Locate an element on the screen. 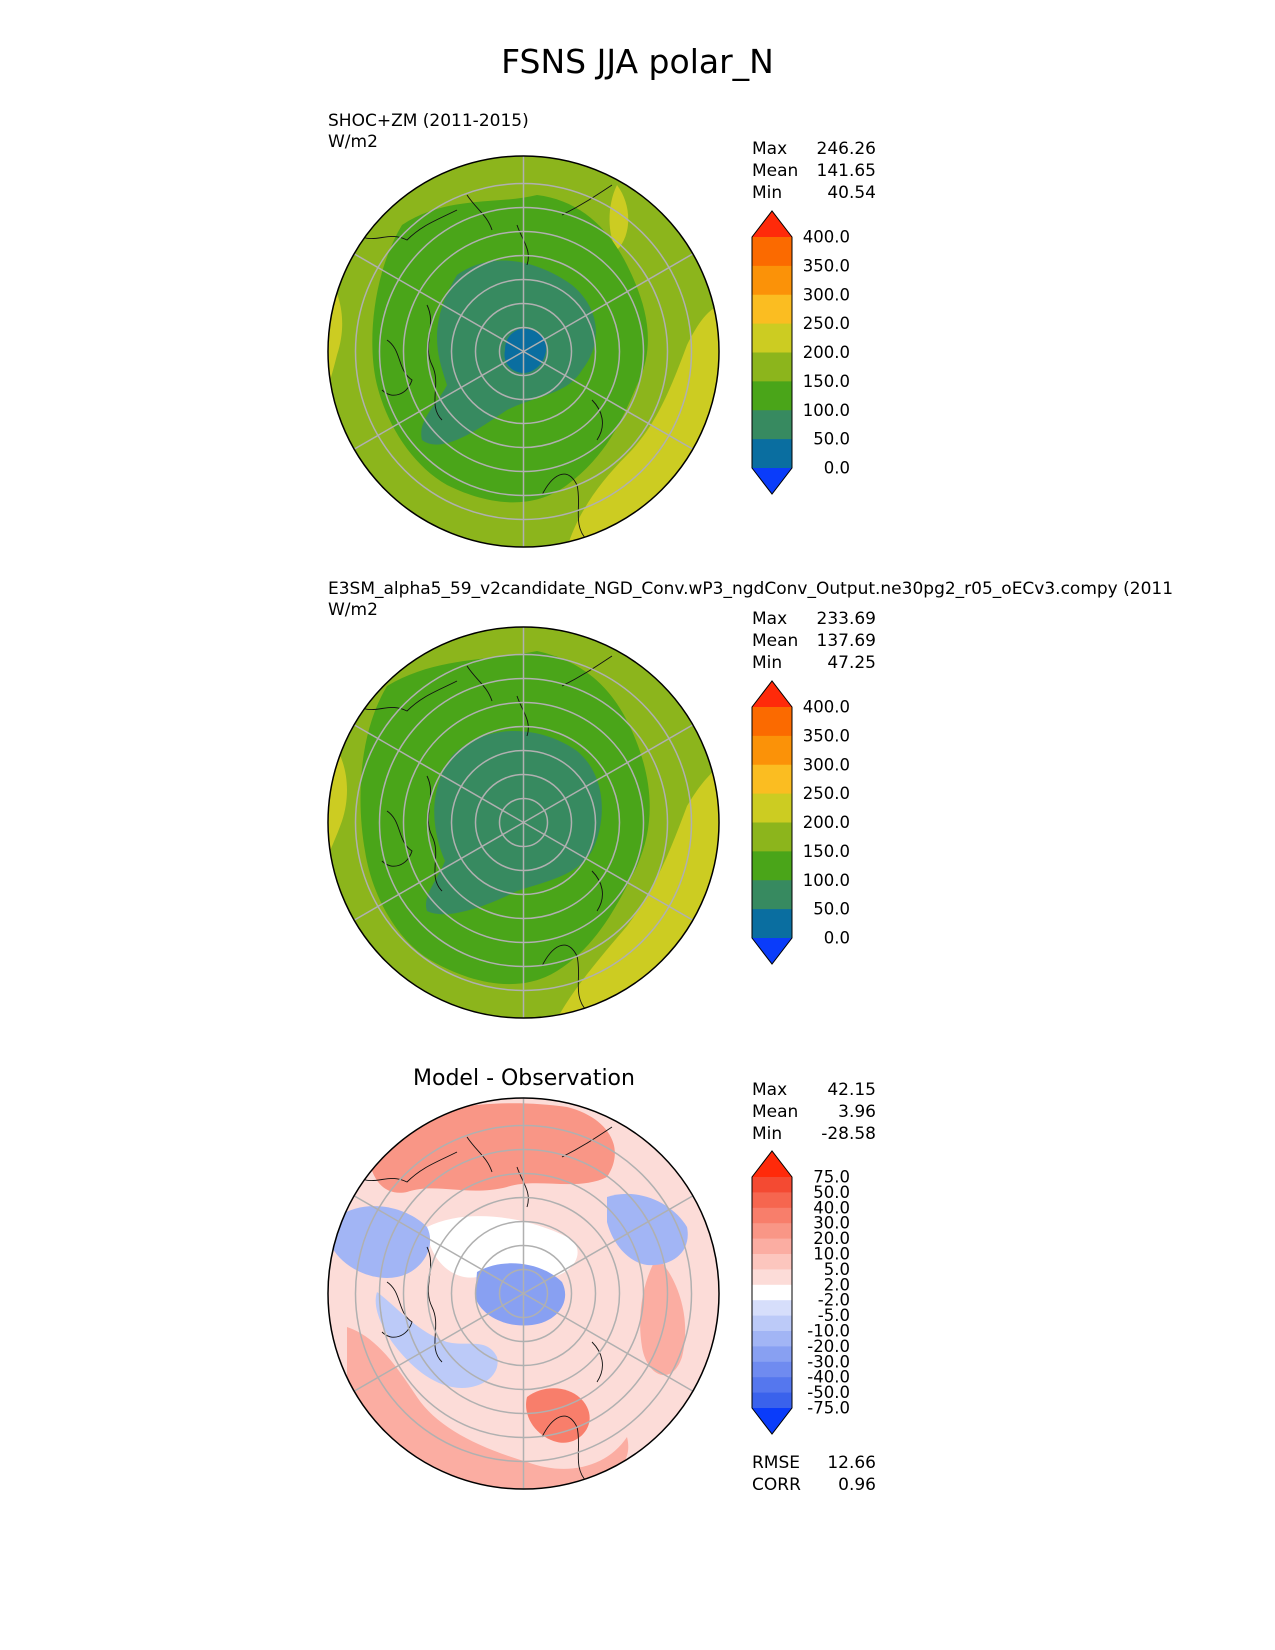 The width and height of the screenshot is (1275, 1650). colorbar-tick-label: 40.0 is located at coordinates (831, 1207).